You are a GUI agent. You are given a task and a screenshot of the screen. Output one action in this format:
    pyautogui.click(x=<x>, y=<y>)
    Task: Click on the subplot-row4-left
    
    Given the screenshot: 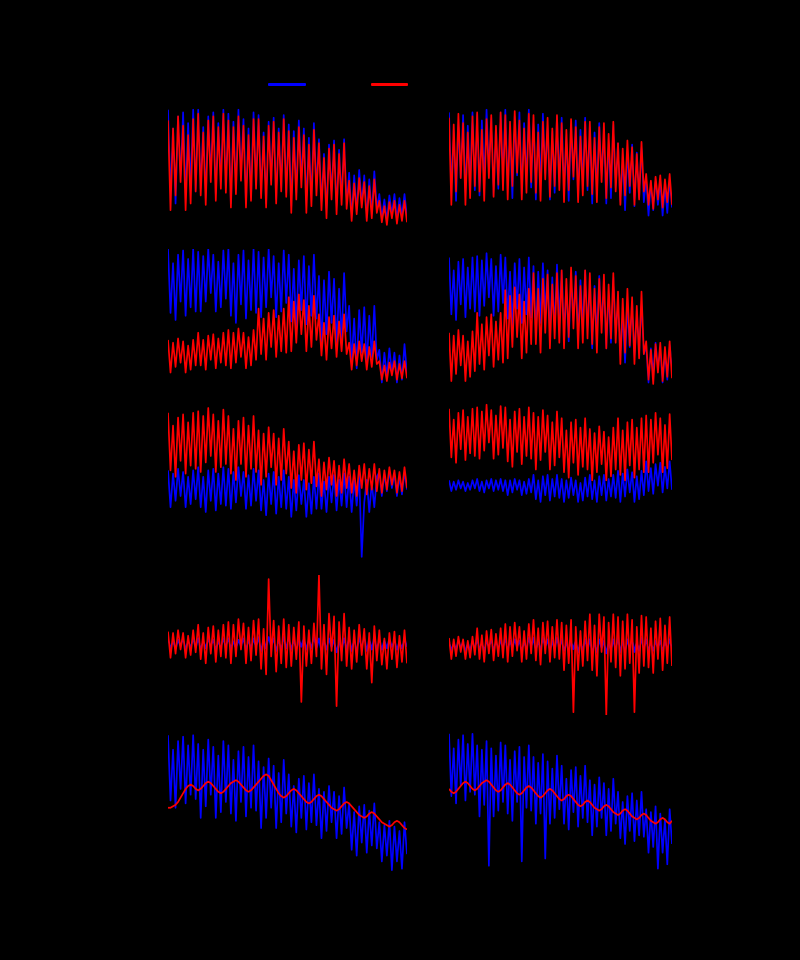 What is the action you would take?
    pyautogui.click(x=287, y=644)
    